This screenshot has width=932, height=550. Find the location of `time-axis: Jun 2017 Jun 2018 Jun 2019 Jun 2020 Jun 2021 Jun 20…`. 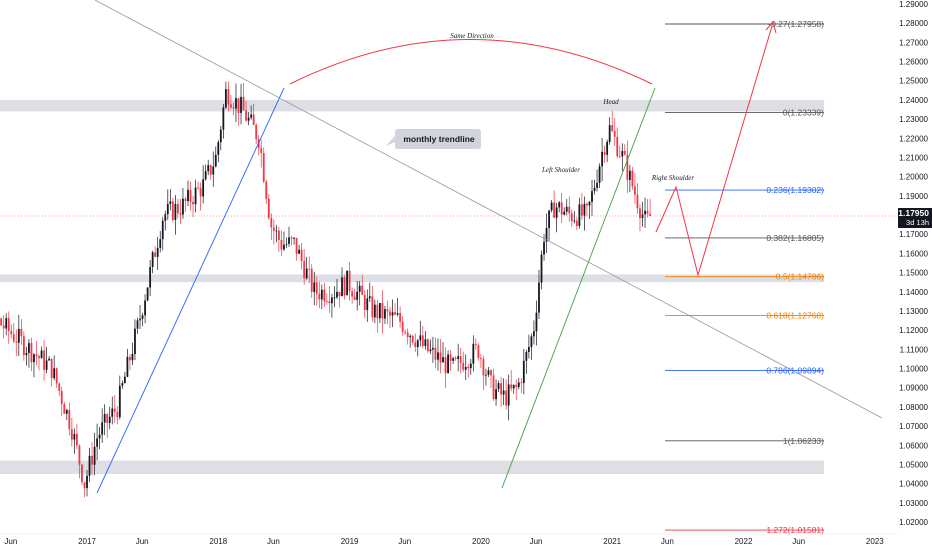

time-axis: Jun 2017 Jun 2018 Jun 2019 Jun 2020 Jun 2021 Jun 20… is located at coordinates (449, 539).